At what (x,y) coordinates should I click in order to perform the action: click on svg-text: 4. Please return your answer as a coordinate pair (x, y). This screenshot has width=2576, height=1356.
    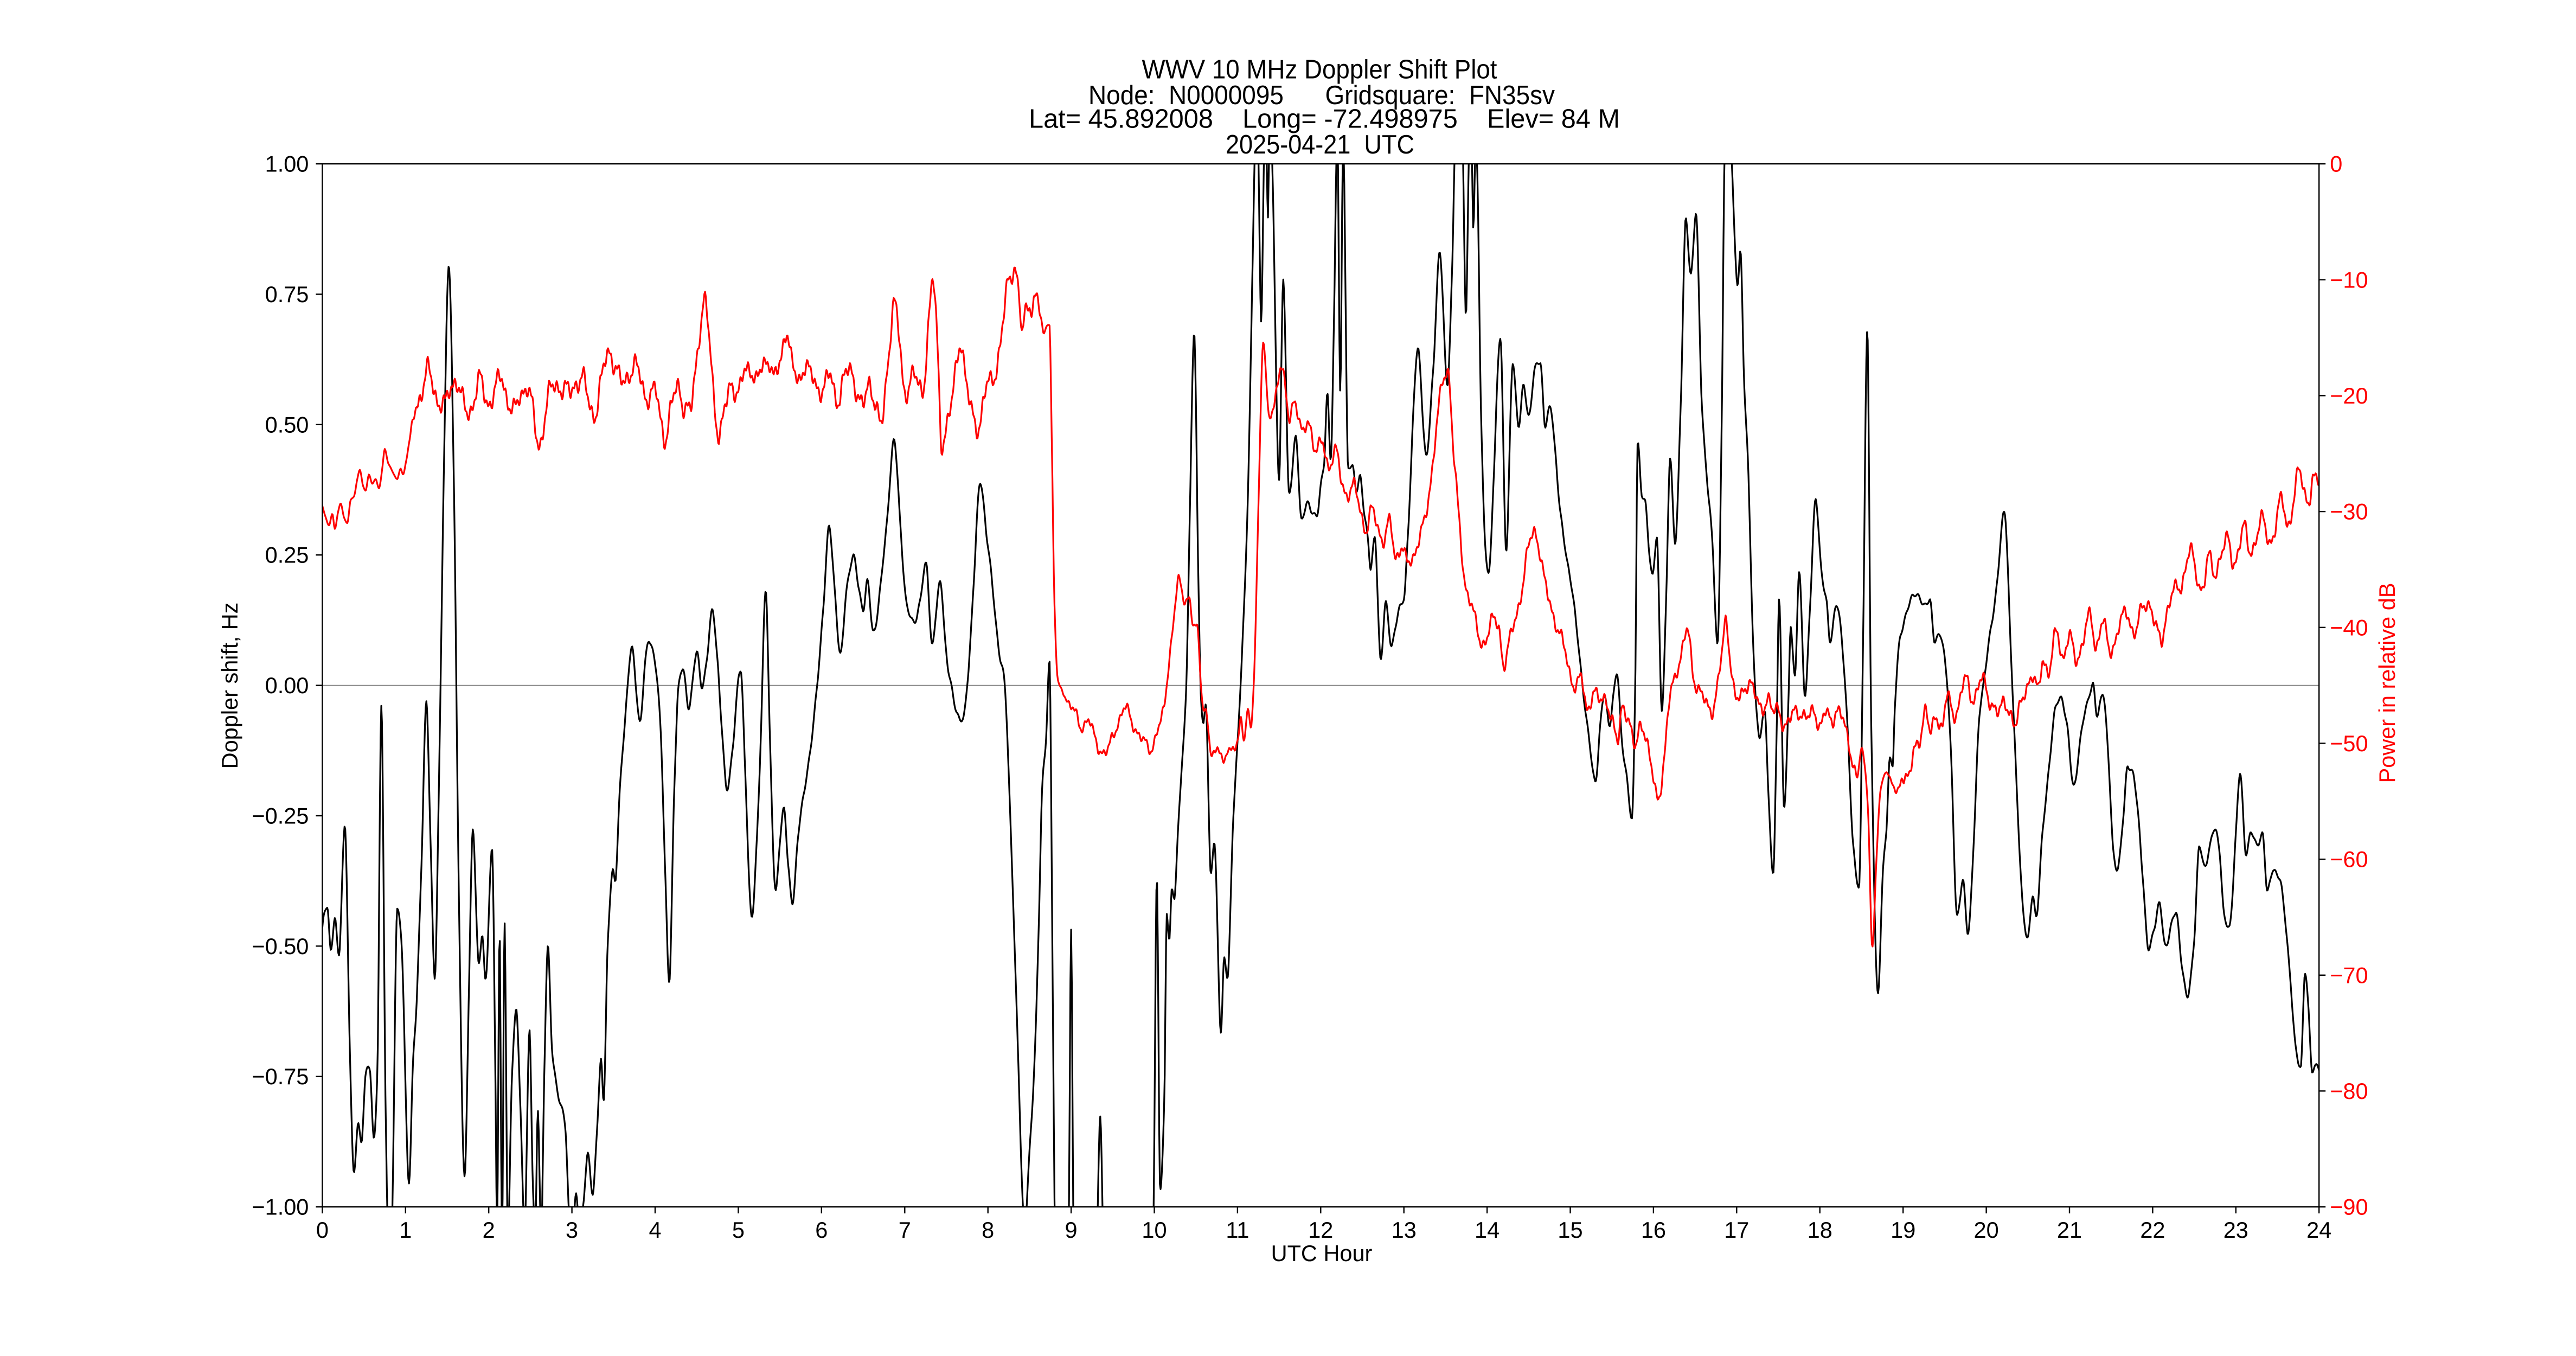
    Looking at the image, I should click on (655, 1230).